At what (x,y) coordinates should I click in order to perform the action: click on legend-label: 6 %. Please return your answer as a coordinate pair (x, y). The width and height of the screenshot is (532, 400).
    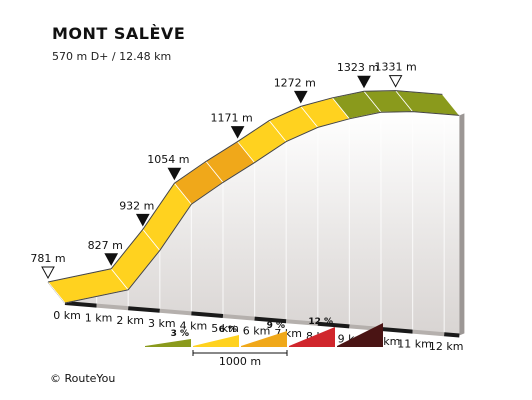
    Looking at the image, I should click on (228, 330).